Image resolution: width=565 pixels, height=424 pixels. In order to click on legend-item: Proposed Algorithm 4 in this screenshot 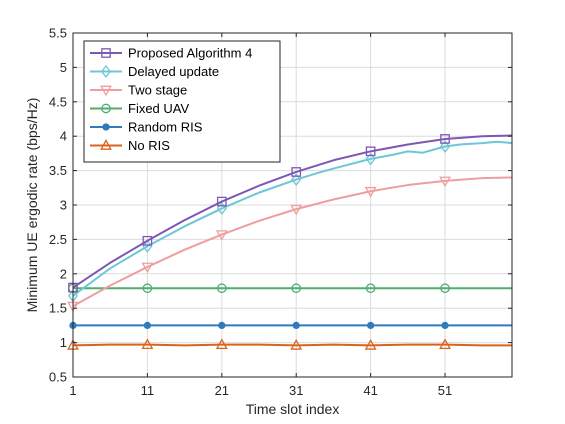, I will do `click(171, 53)`.